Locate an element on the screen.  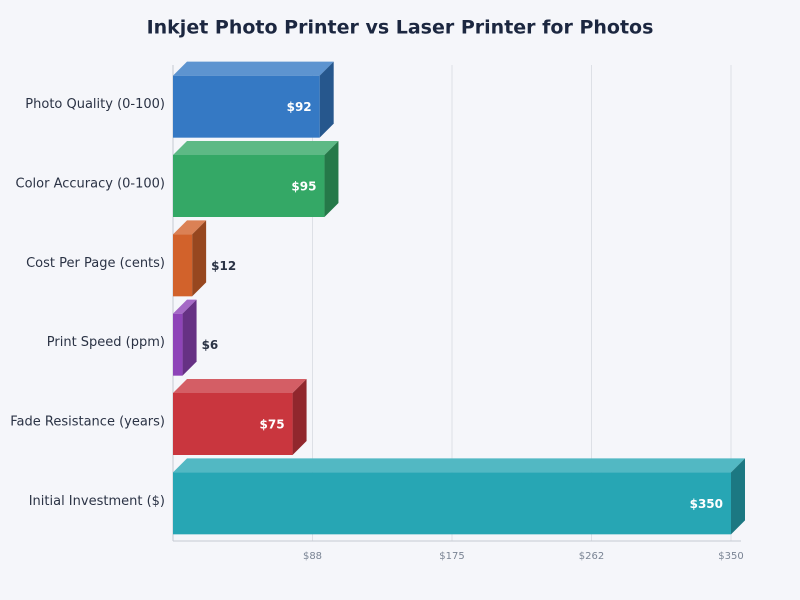
value-label: $350 is located at coordinates (706, 504).